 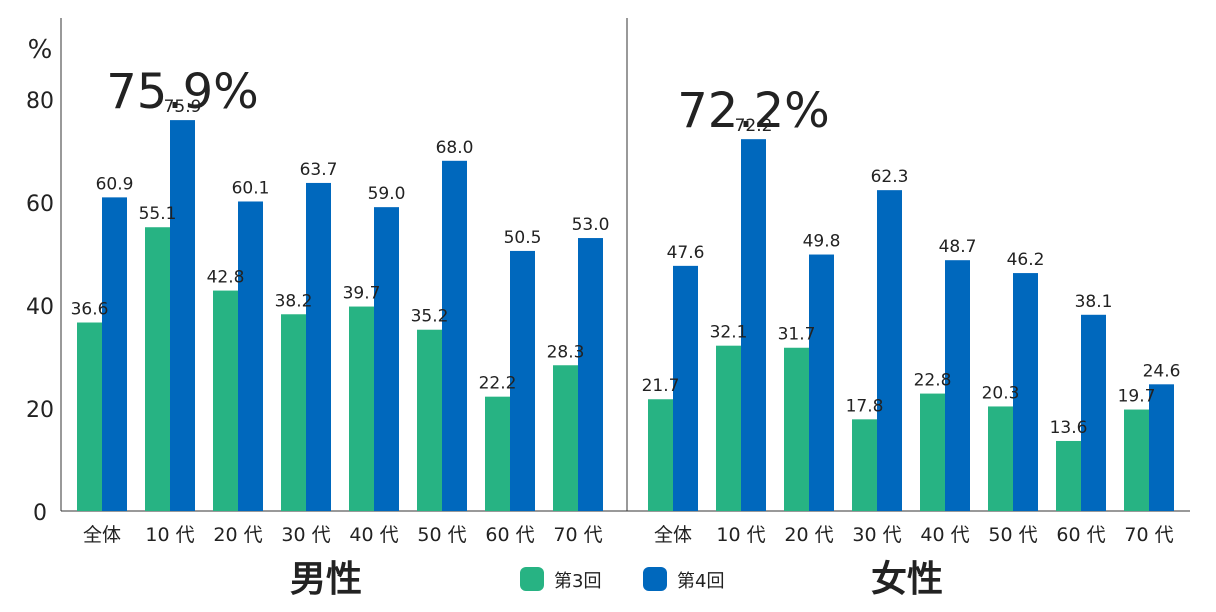 I want to click on data-label: 60.9, so click(x=115, y=184).